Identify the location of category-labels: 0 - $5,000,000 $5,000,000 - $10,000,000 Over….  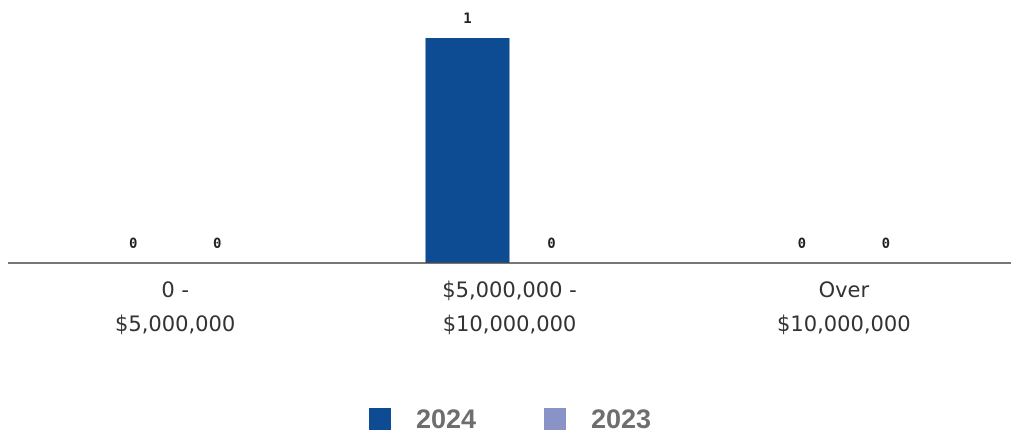
(513, 307).